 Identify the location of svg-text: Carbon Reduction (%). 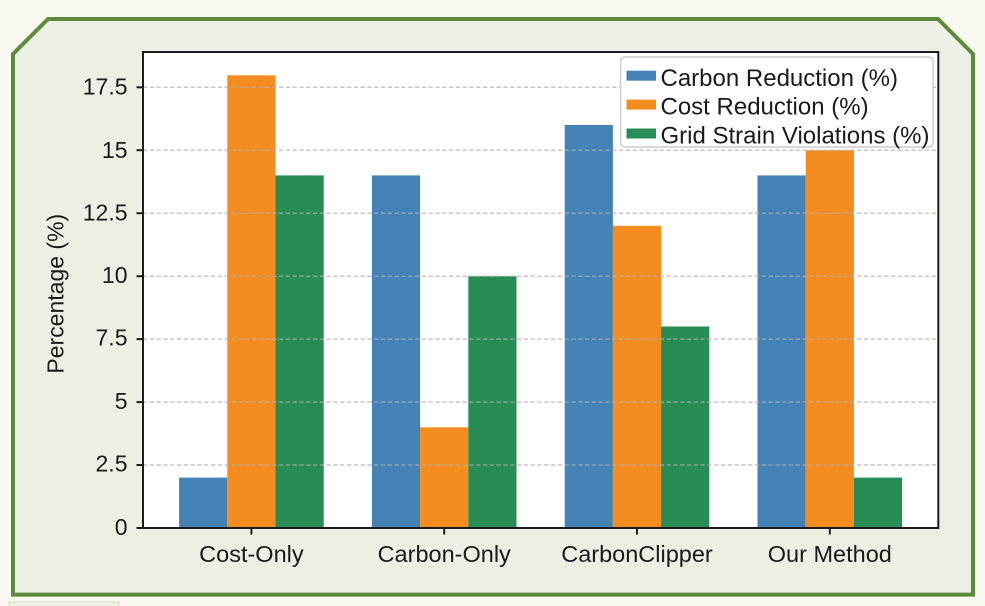
(779, 78).